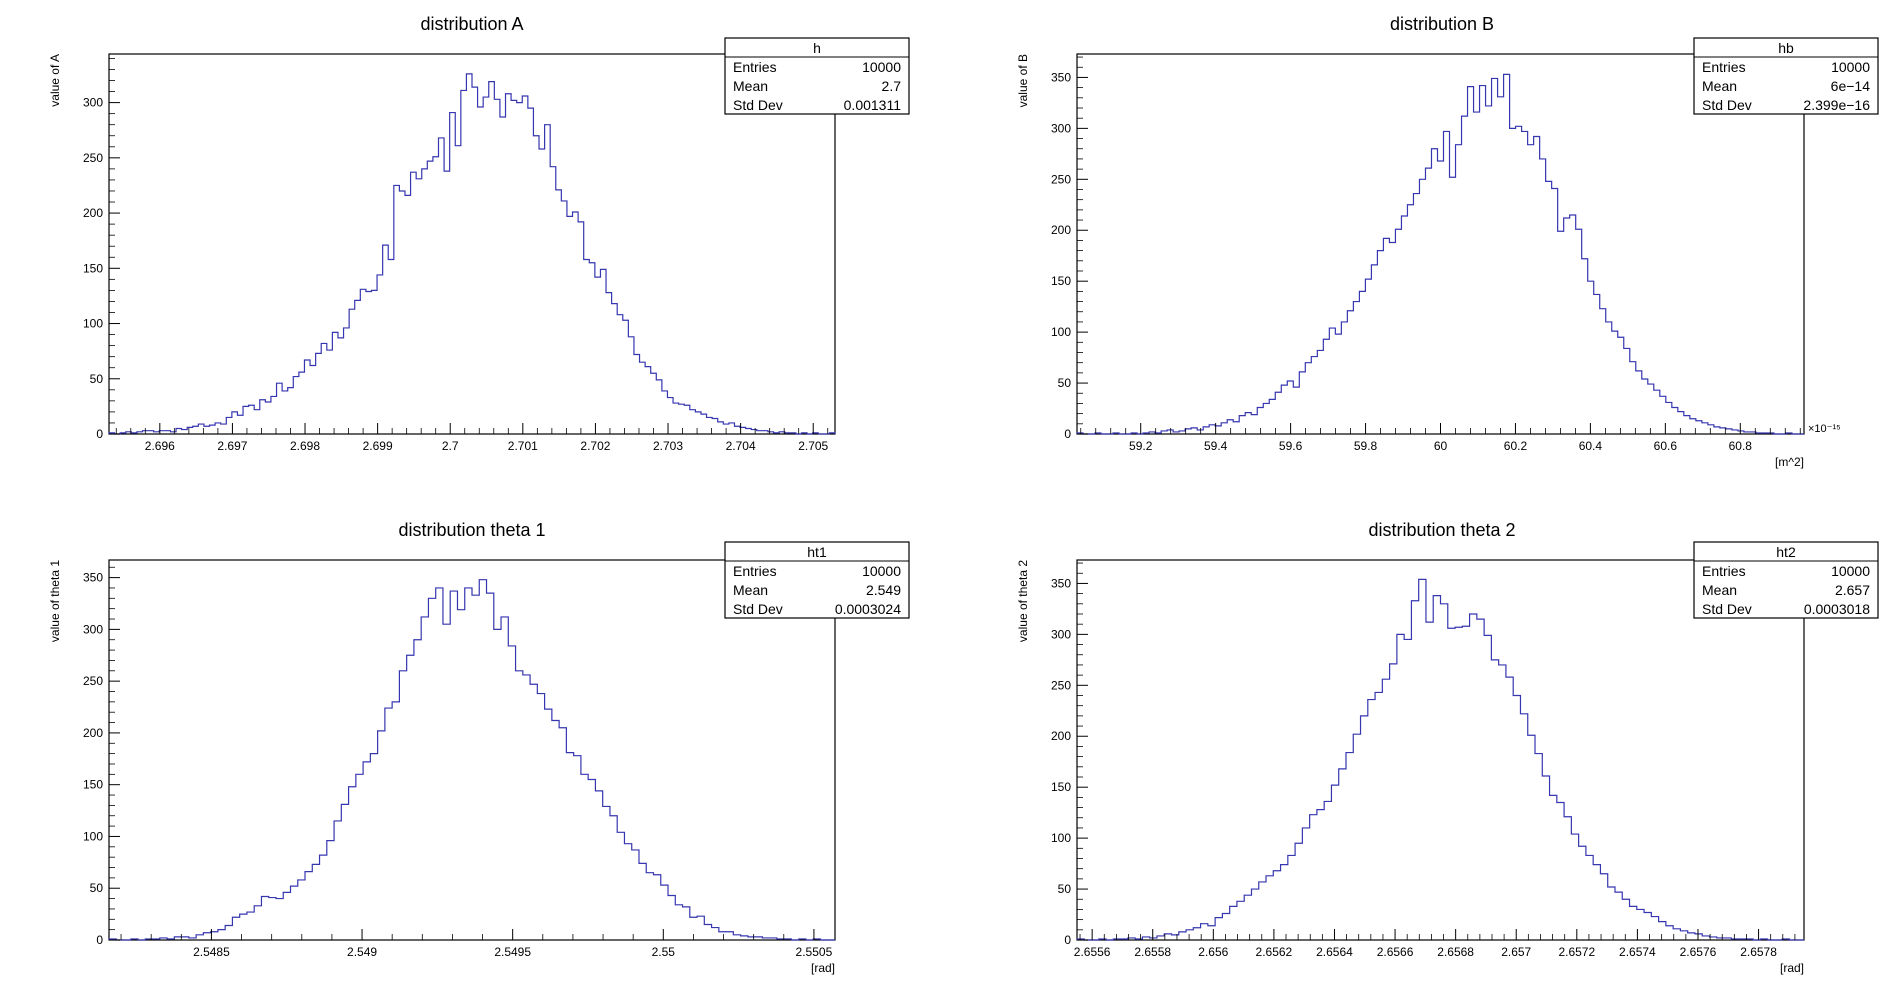 This screenshot has width=1892, height=996. Describe the element at coordinates (892, 86) in the screenshot. I see `stats-value: 2.7` at that location.